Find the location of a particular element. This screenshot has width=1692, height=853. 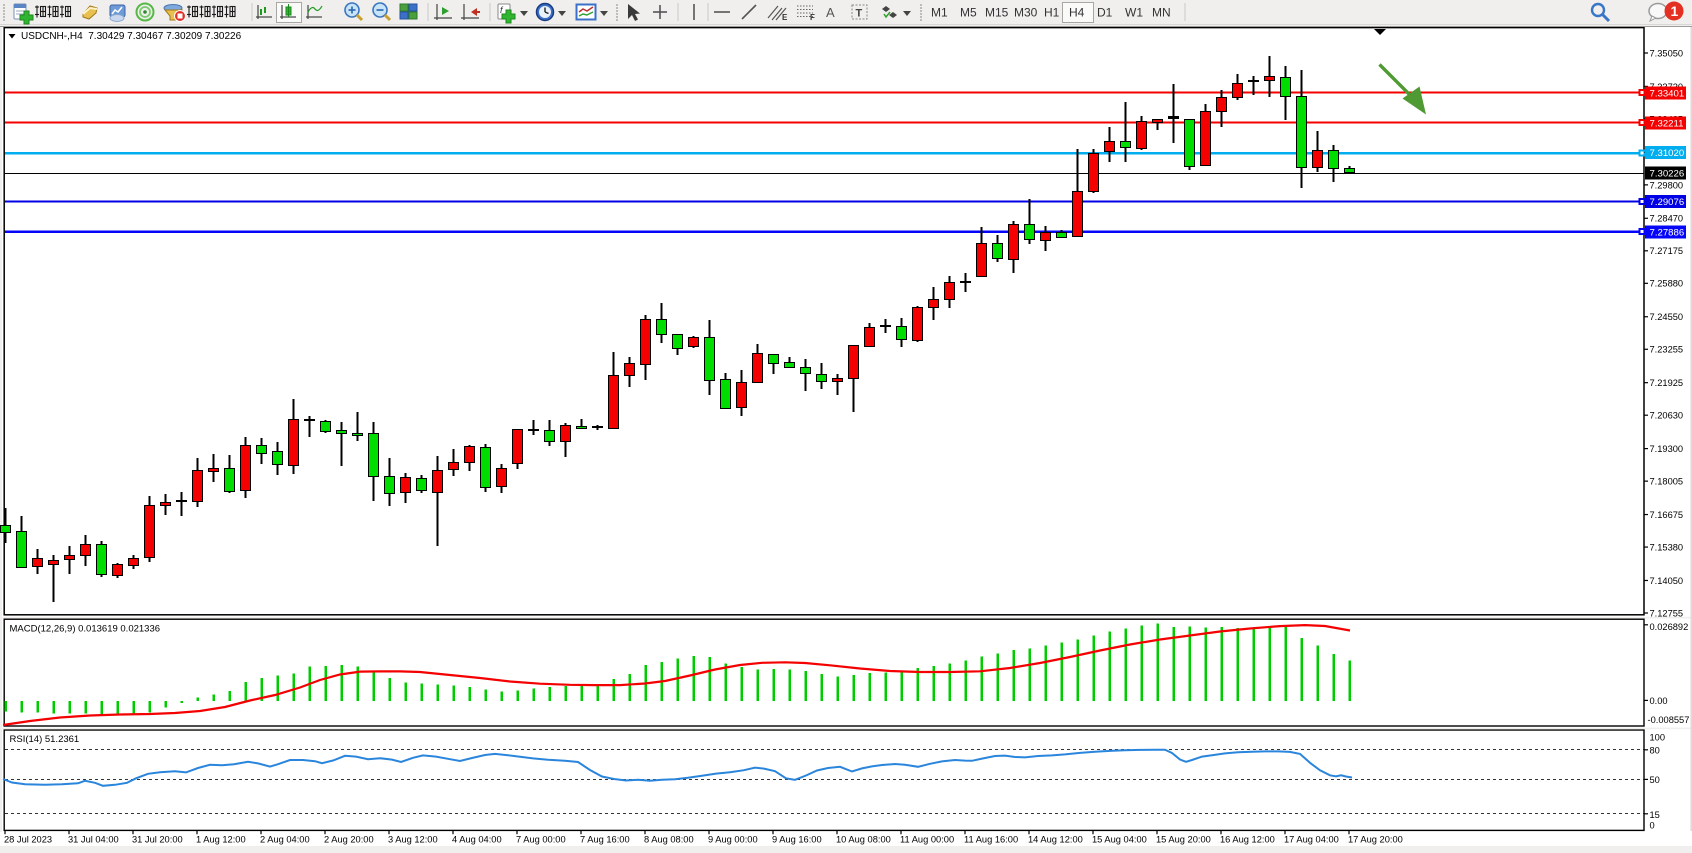

svg-text: 7.27886 is located at coordinates (1667, 233).